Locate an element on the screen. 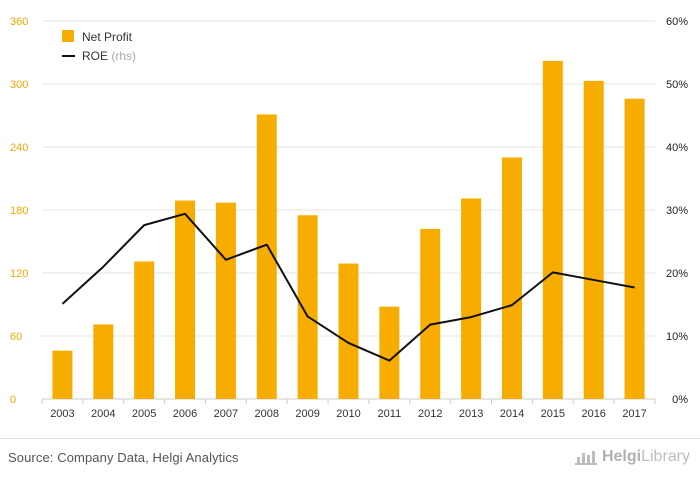  legend-label-net-profit: Net Profit is located at coordinates (107, 37).